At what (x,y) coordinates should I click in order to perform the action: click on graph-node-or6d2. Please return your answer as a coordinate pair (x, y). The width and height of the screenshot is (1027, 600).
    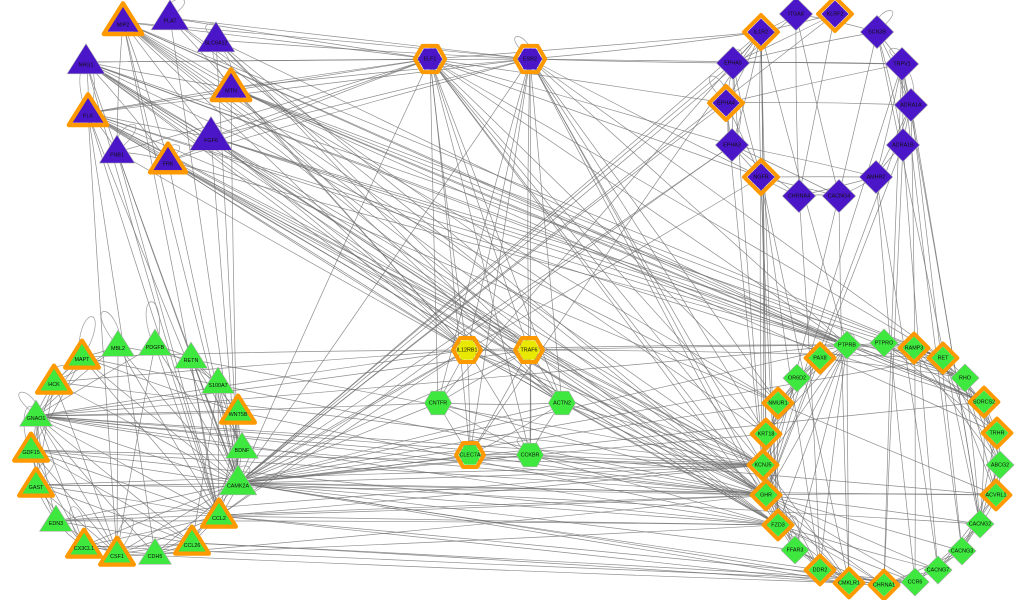
    Looking at the image, I should click on (797, 378).